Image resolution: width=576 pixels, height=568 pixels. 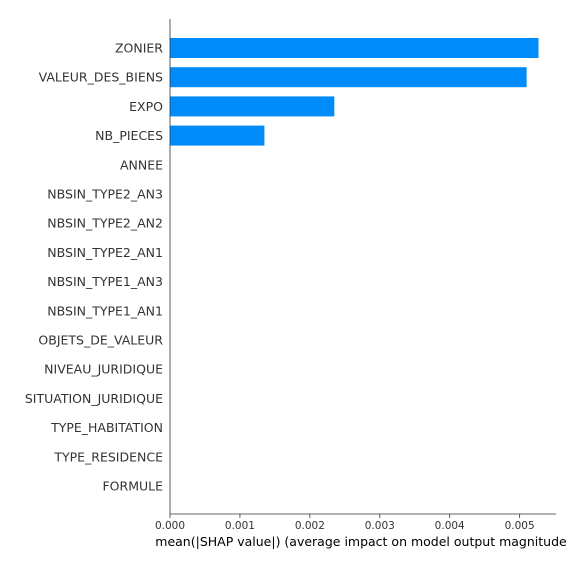 What do you see at coordinates (348, 77) in the screenshot?
I see `bar-valeur-des-biens` at bounding box center [348, 77].